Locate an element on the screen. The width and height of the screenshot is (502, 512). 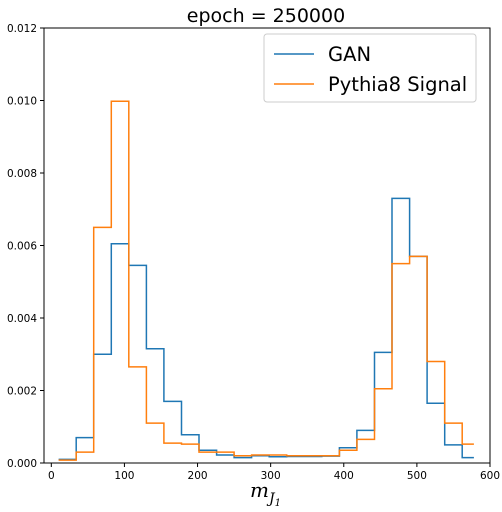
x-tick-label: 100 is located at coordinates (124, 476).